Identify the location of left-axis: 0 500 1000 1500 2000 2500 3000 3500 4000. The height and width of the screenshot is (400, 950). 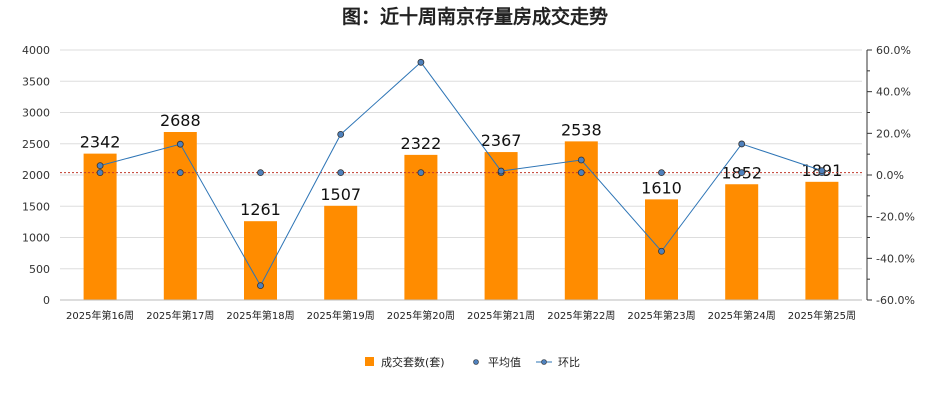
(36, 175).